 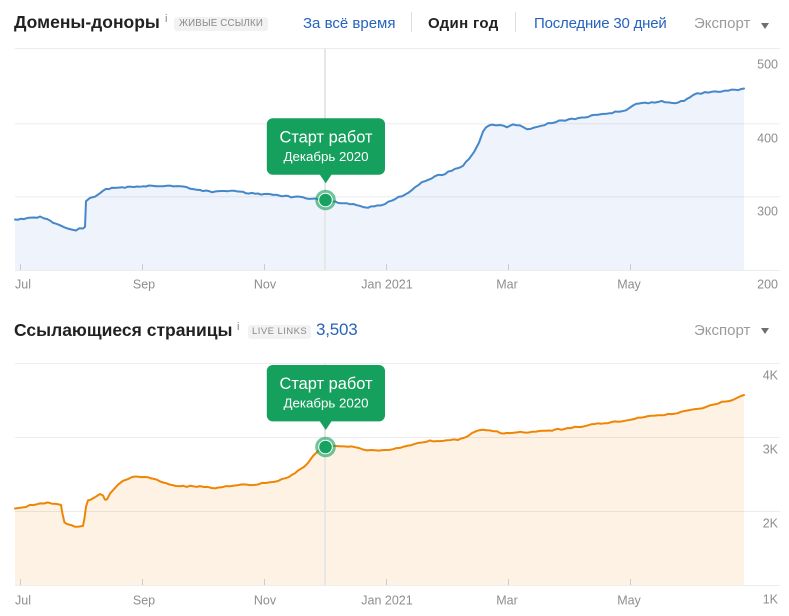 What do you see at coordinates (767, 212) in the screenshot?
I see `svg-text: 300` at bounding box center [767, 212].